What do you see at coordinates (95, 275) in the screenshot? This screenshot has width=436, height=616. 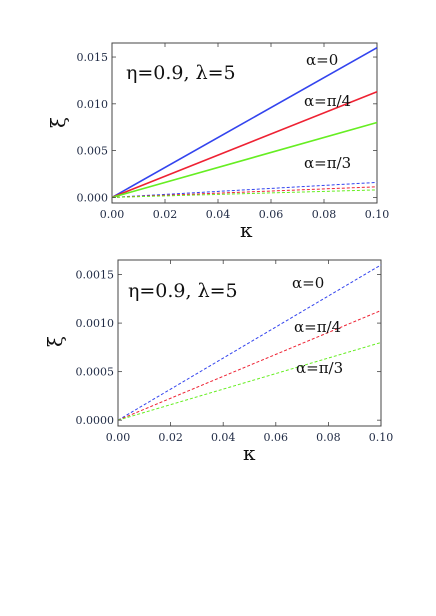 I see `y-tick-label: 0.0015` at bounding box center [95, 275].